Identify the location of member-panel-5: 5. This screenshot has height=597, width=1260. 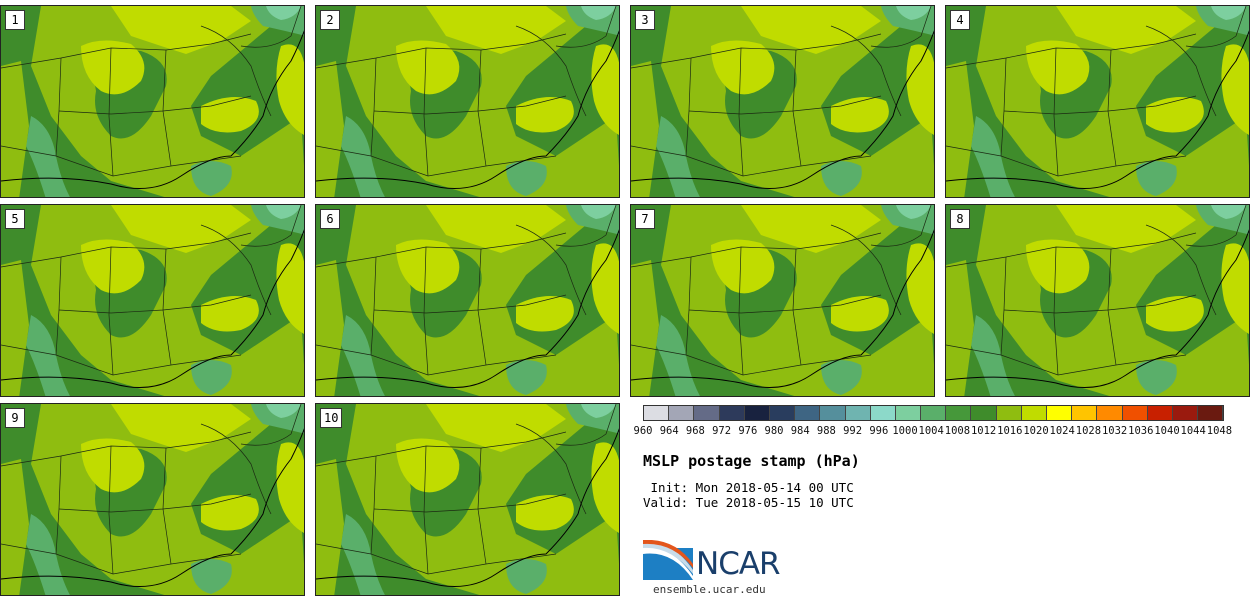
(152, 300).